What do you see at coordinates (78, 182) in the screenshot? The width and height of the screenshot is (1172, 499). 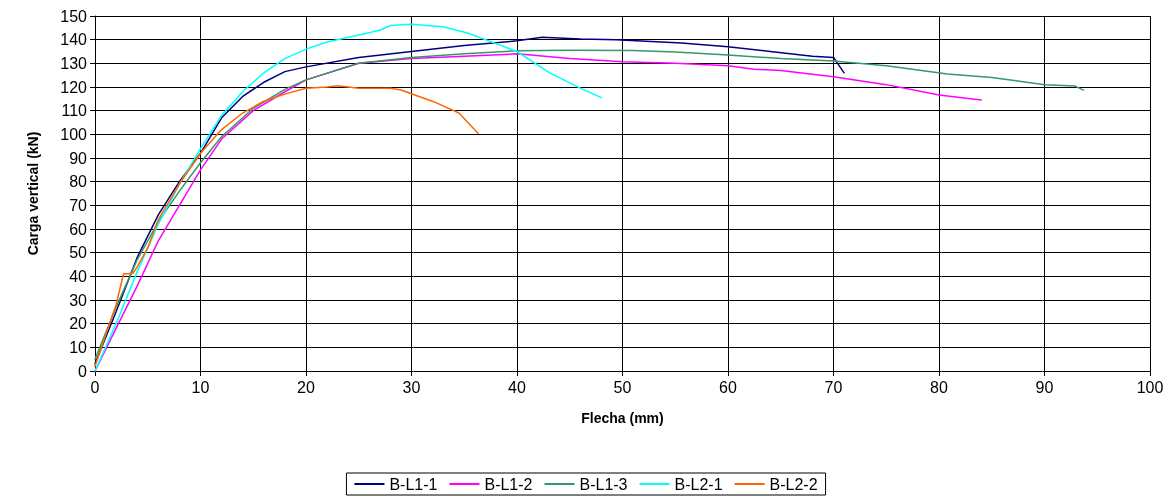 I see `y-tick-label: 80` at bounding box center [78, 182].